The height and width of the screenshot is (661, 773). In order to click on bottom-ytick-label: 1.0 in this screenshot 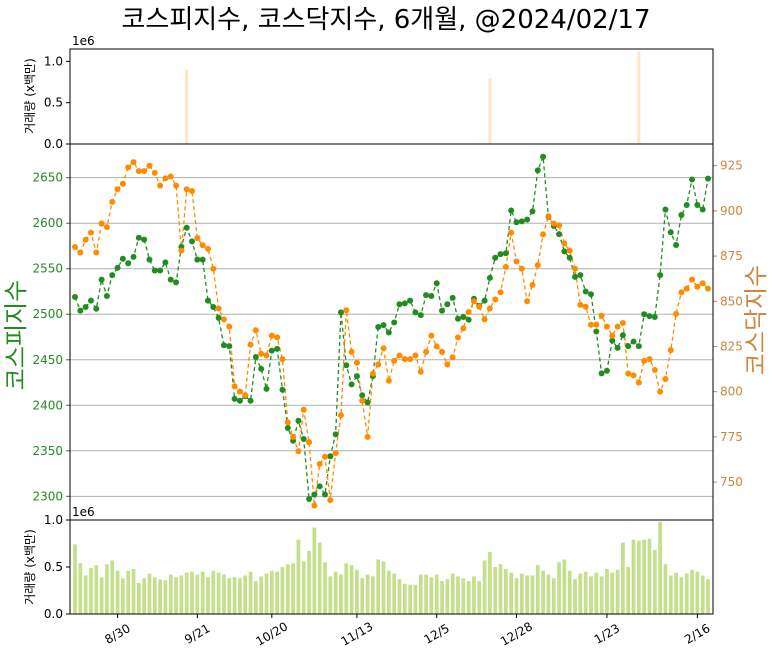, I will do `click(53, 520)`.